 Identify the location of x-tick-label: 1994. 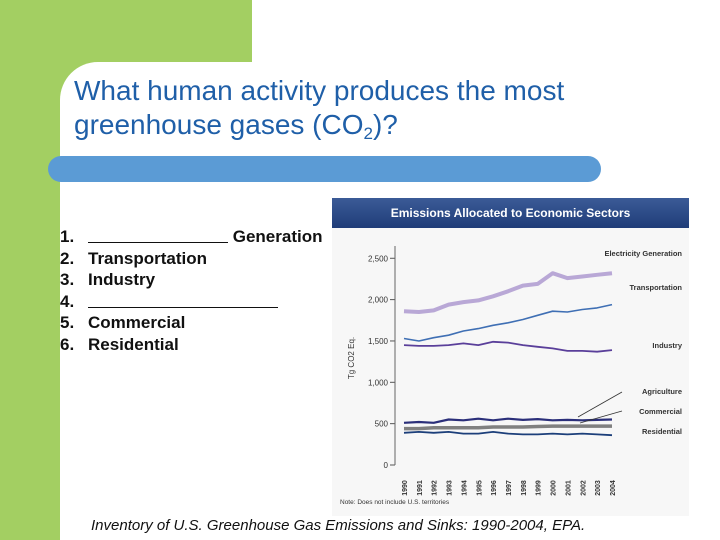
(464, 488).